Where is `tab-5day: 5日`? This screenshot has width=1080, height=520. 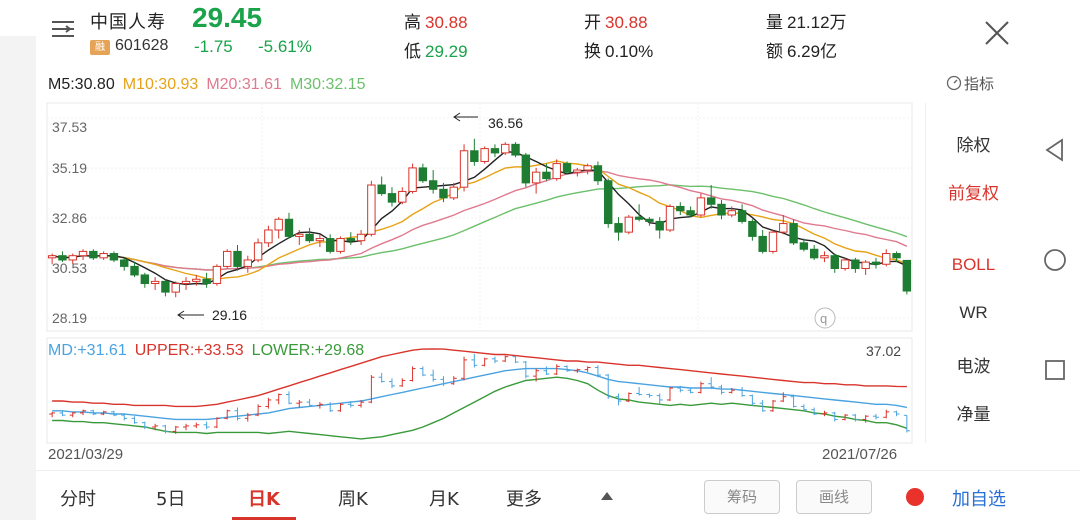 tab-5day: 5日 is located at coordinates (171, 499).